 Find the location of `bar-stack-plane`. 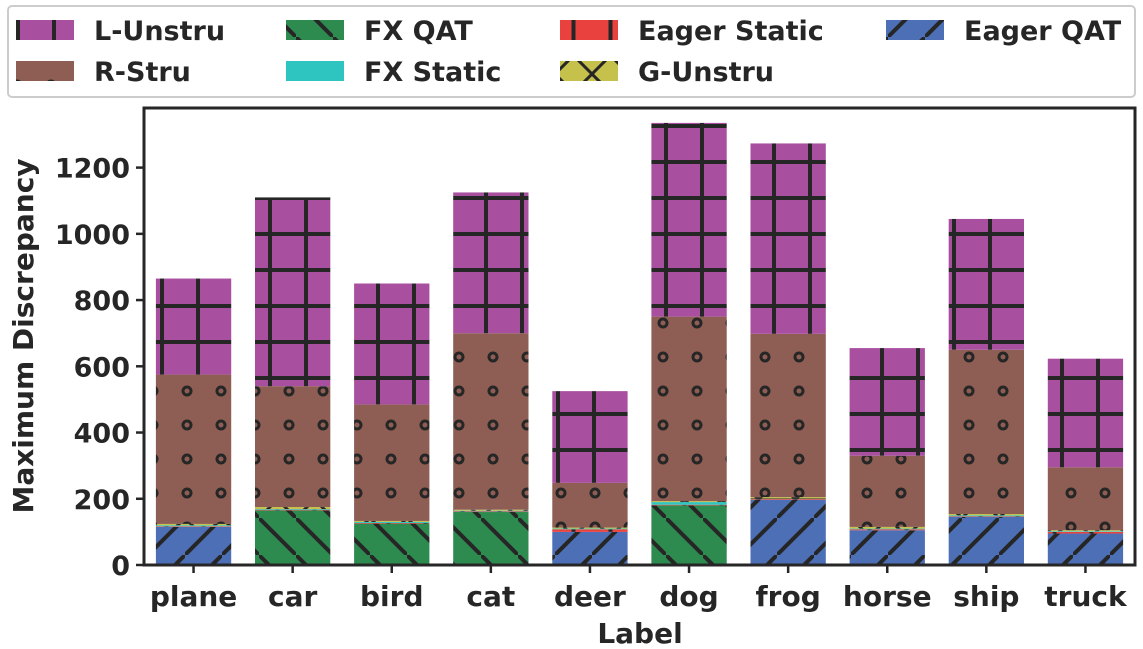

bar-stack-plane is located at coordinates (193, 421).